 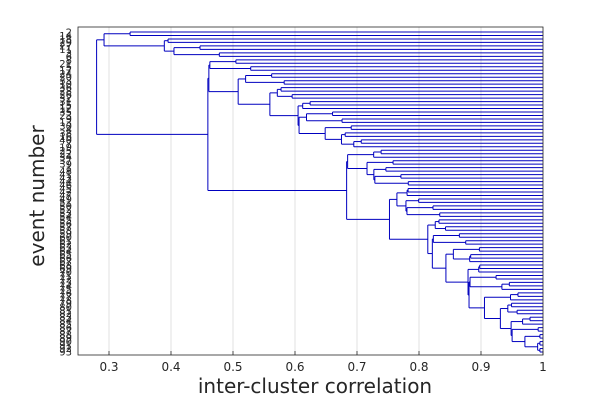 What do you see at coordinates (65, 161) in the screenshot?
I see `leaf-label: 37` at bounding box center [65, 161].